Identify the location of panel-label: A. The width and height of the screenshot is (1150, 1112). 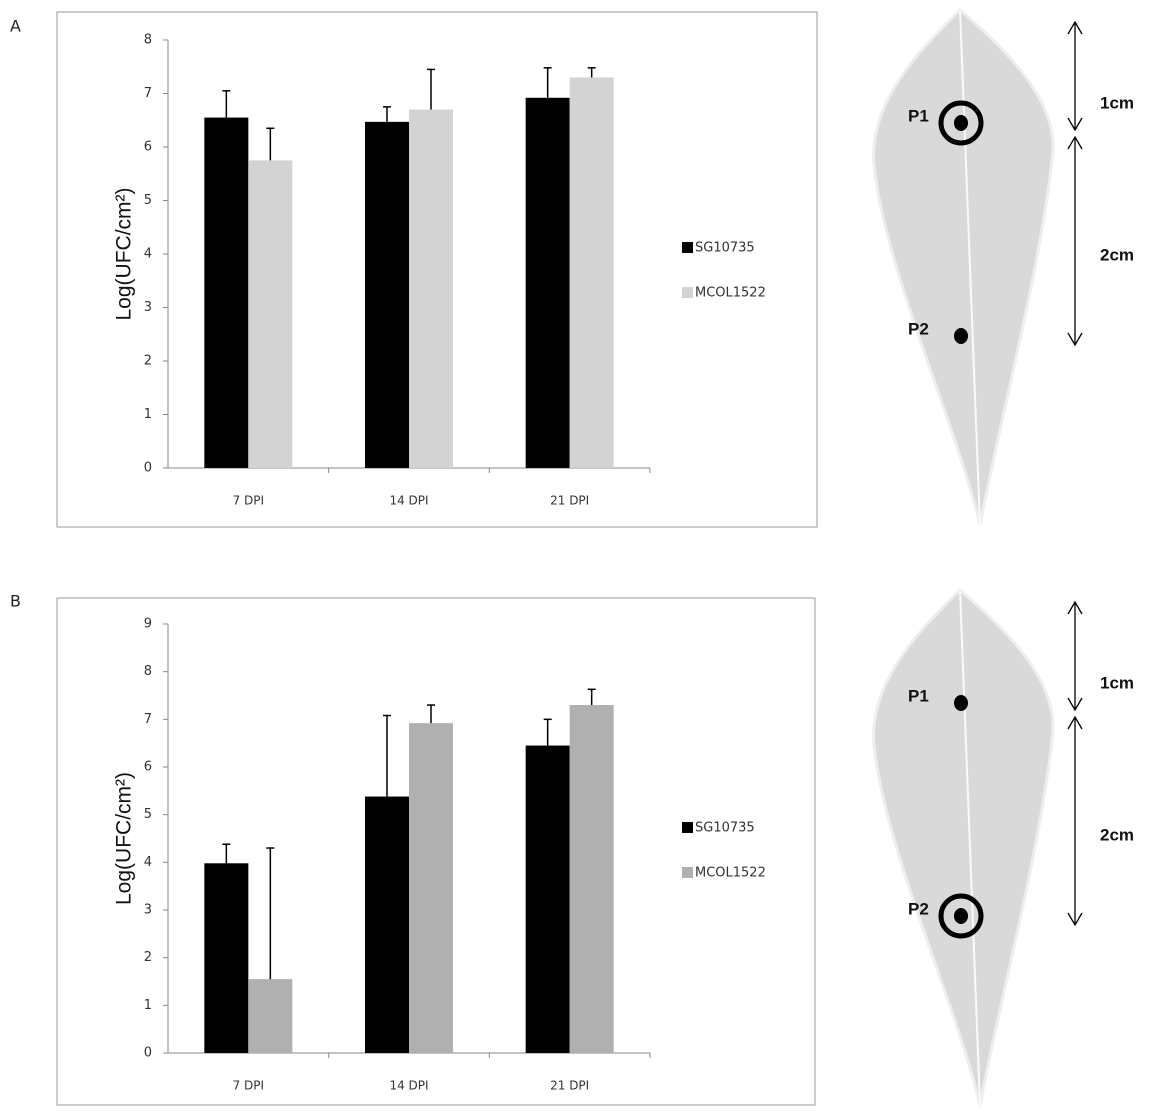
(15, 26).